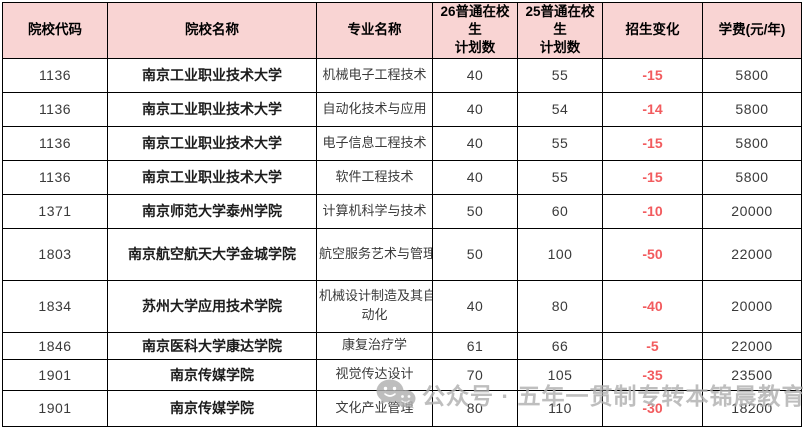 The width and height of the screenshot is (803, 428). I want to click on cell-college: 南京航空航天大学金城学院, so click(212, 254).